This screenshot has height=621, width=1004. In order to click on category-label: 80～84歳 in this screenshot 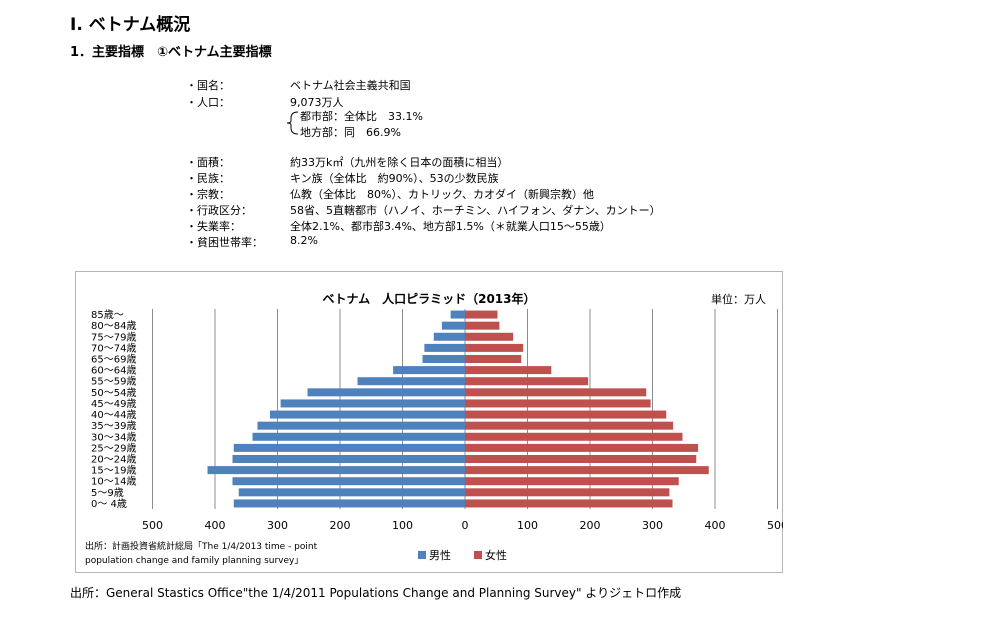, I will do `click(113, 326)`.